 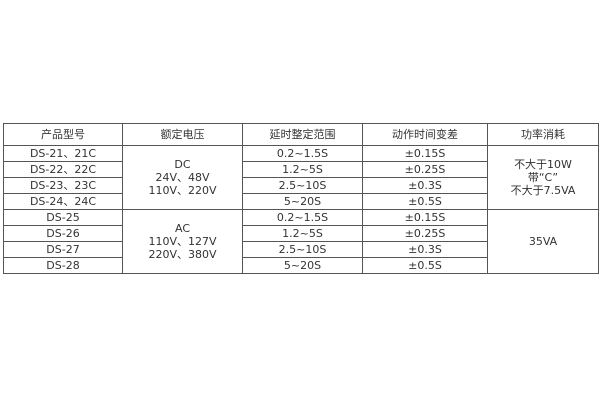 What do you see at coordinates (182, 190) in the screenshot?
I see `voltage-cell-line: 110V、220V` at bounding box center [182, 190].